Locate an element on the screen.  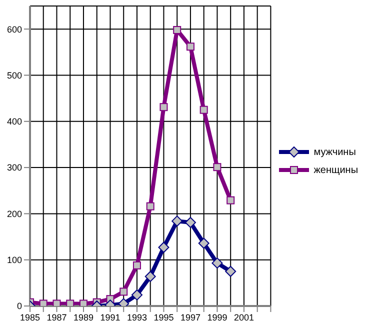
x-tick-label: 1991 is located at coordinates (110, 317).